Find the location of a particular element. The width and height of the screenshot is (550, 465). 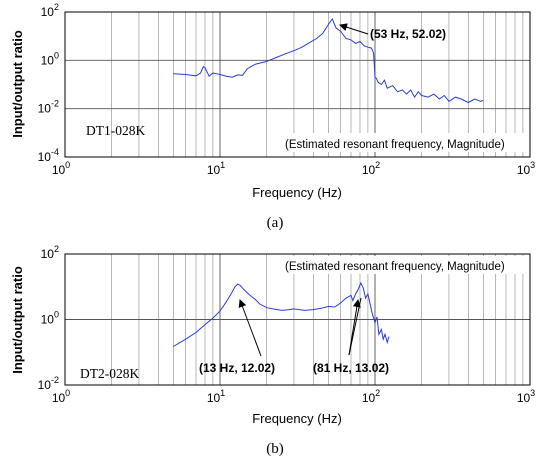

panel-a-peak-arrow is located at coordinates (354, 29).